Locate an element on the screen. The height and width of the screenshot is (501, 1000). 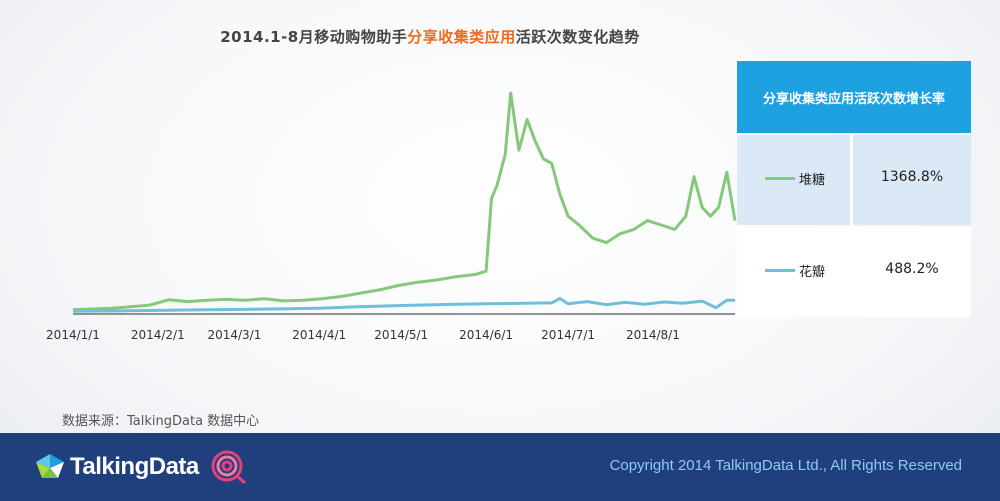
legend-label-duitang: 堆糖 is located at coordinates (812, 180).